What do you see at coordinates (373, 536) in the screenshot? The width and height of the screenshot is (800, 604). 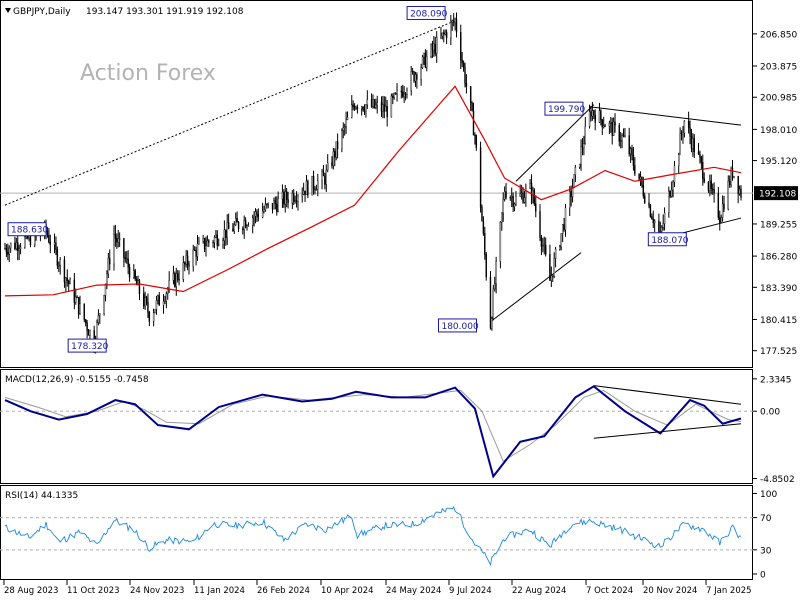 I see `rsi-line` at bounding box center [373, 536].